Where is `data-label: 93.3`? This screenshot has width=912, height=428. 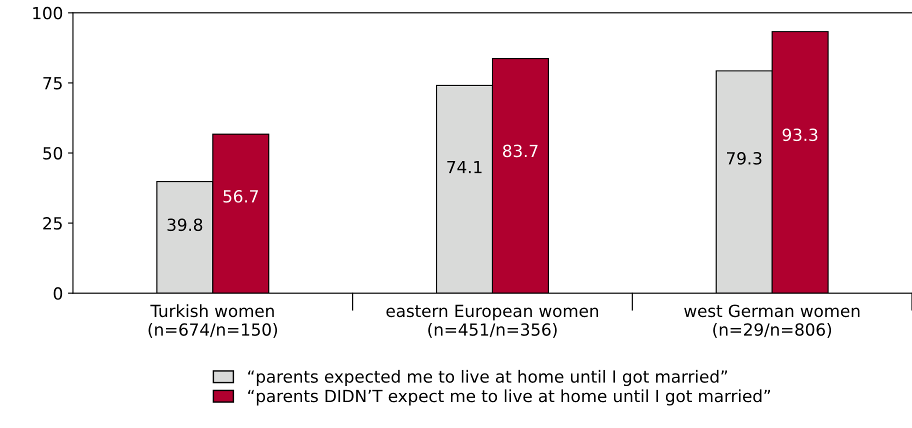 data-label: 93.3 is located at coordinates (800, 135).